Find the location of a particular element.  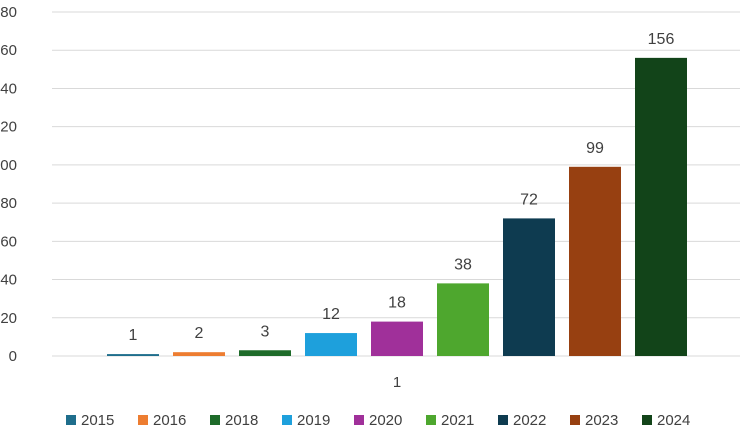

legend-swatch-2019 is located at coordinates (287, 420).